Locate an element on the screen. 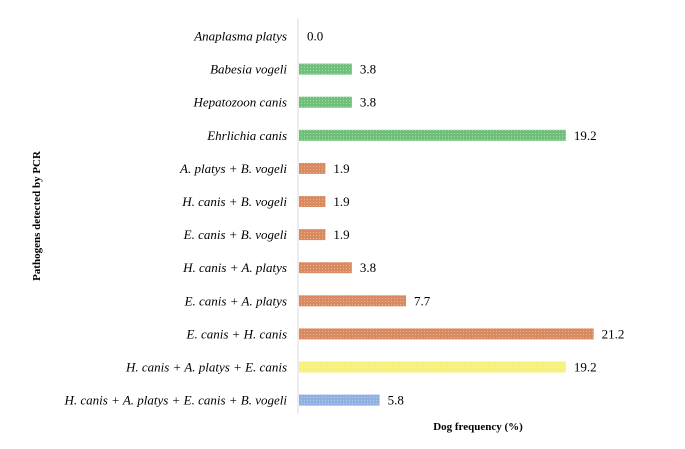  value-label: 7.7 is located at coordinates (422, 300).